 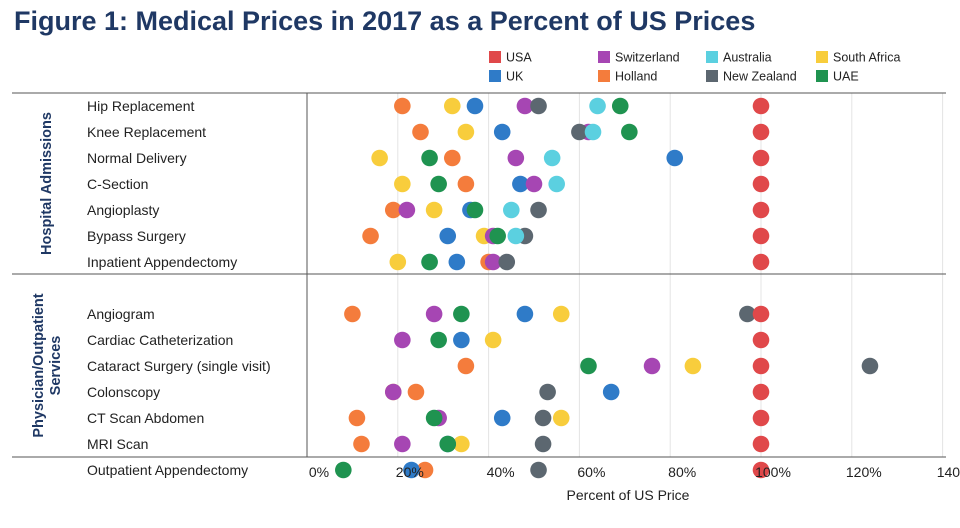 I want to click on legend-label: UK, so click(x=515, y=77).